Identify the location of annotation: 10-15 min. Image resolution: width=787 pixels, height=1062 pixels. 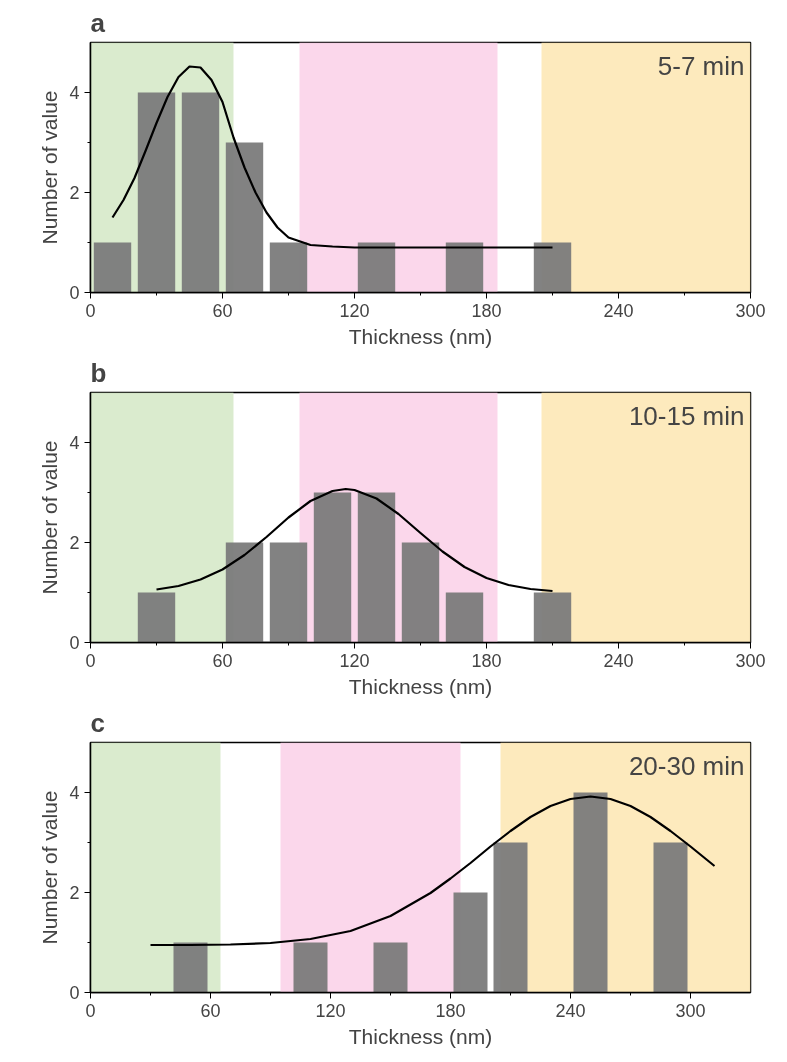
(686, 415).